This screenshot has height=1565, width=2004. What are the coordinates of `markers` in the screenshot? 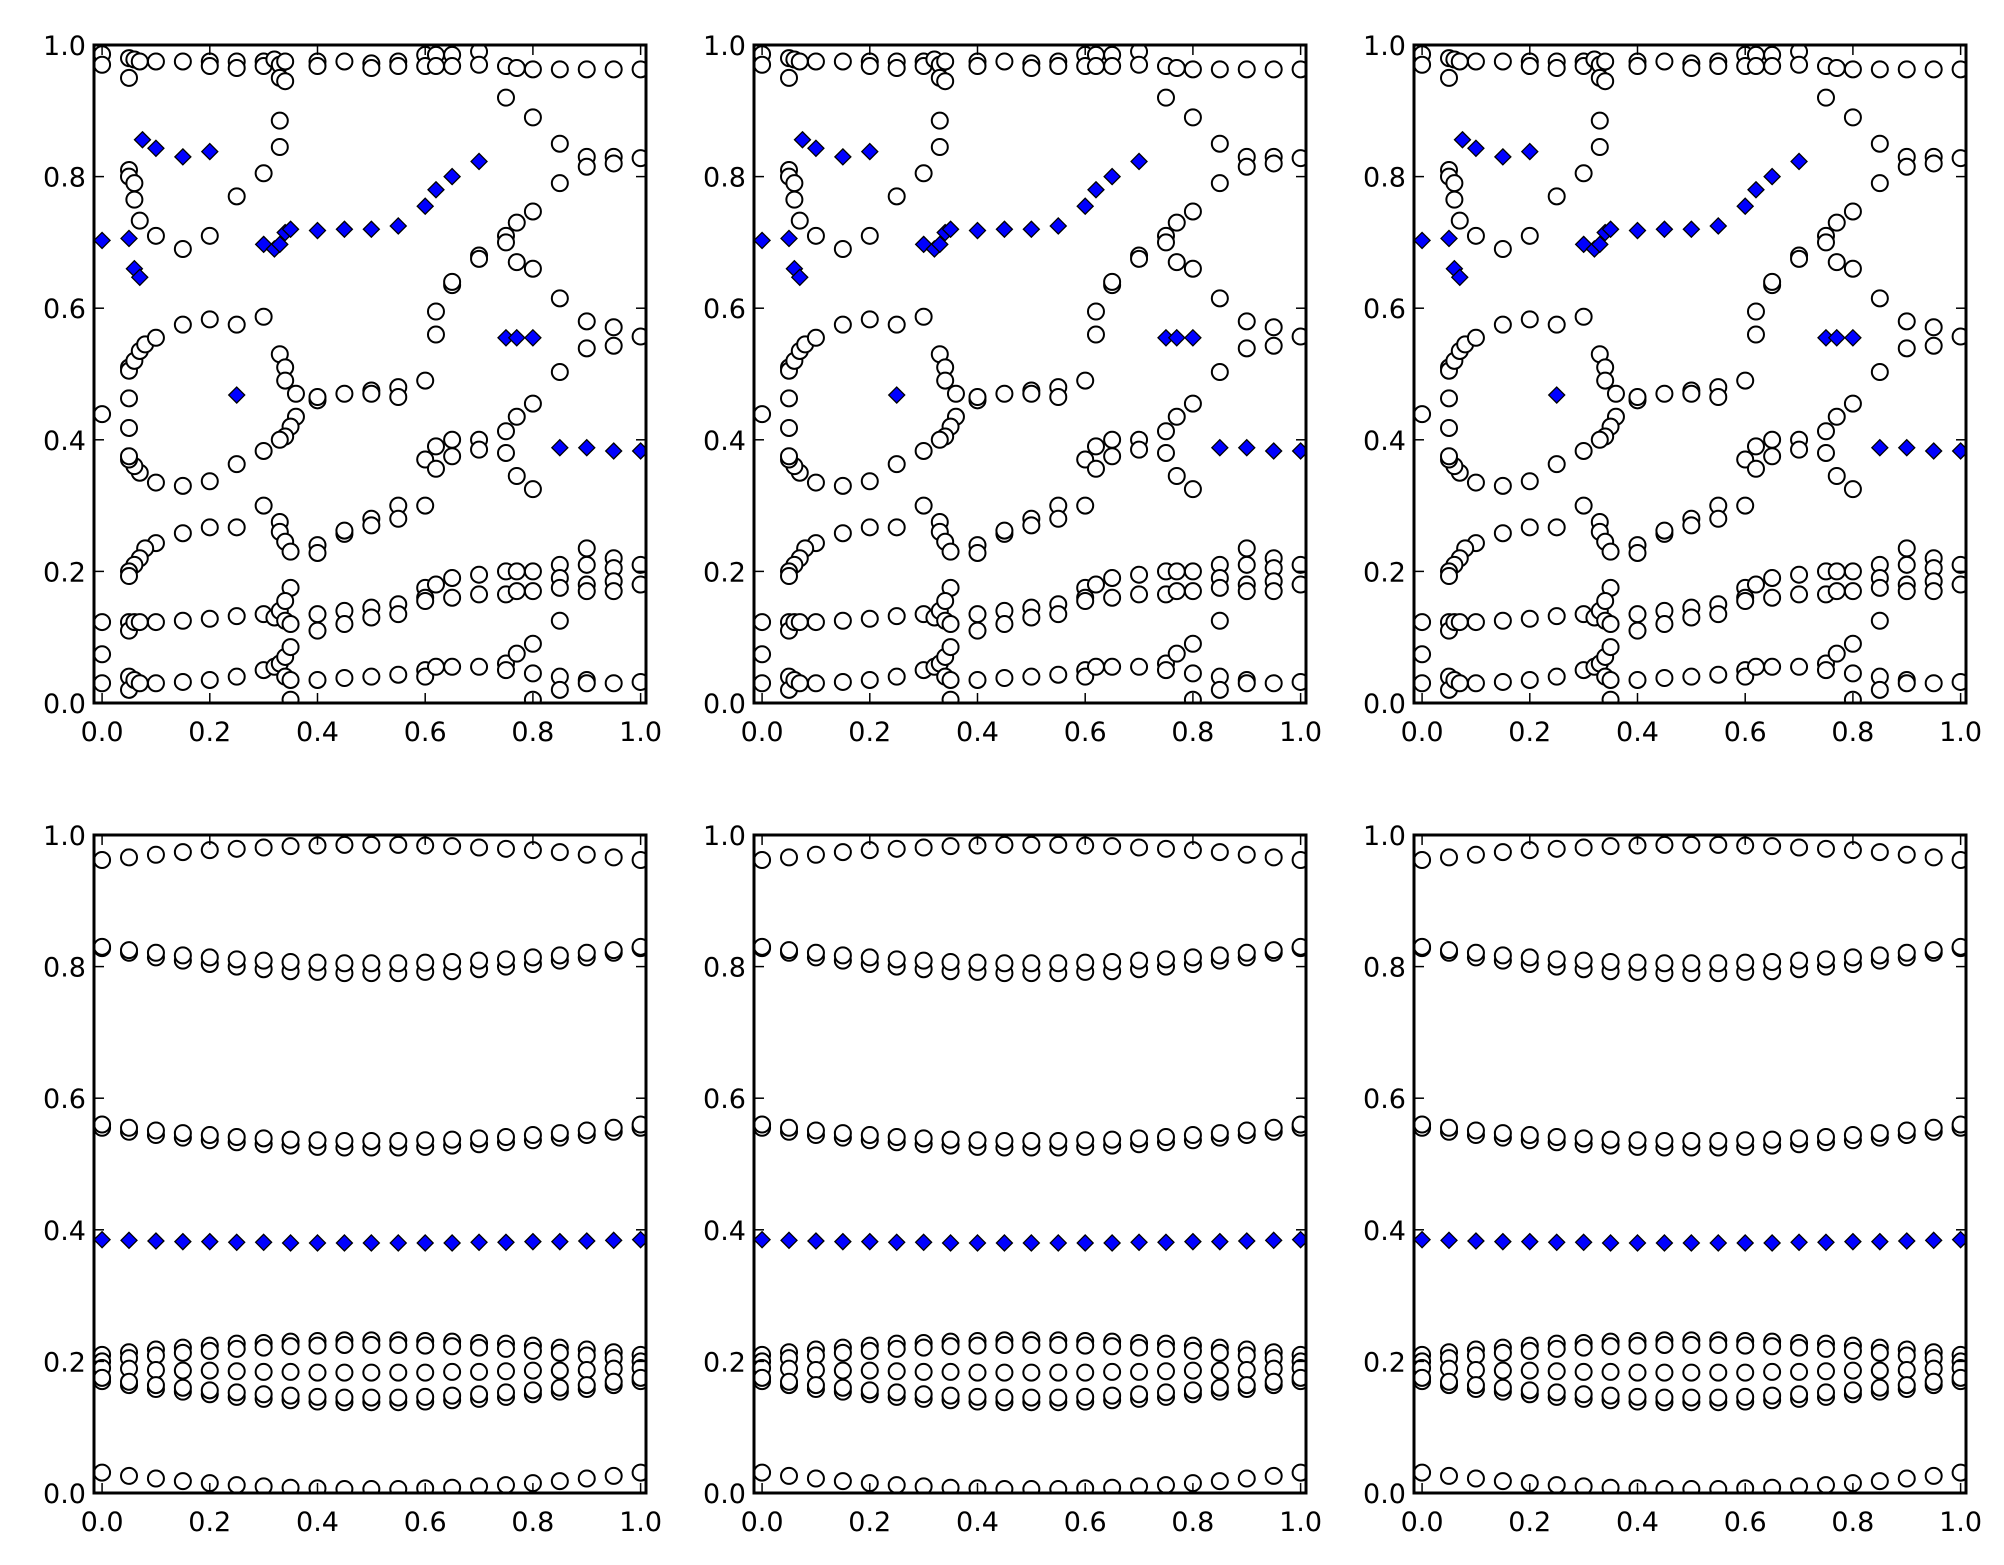 It's located at (370, 1164).